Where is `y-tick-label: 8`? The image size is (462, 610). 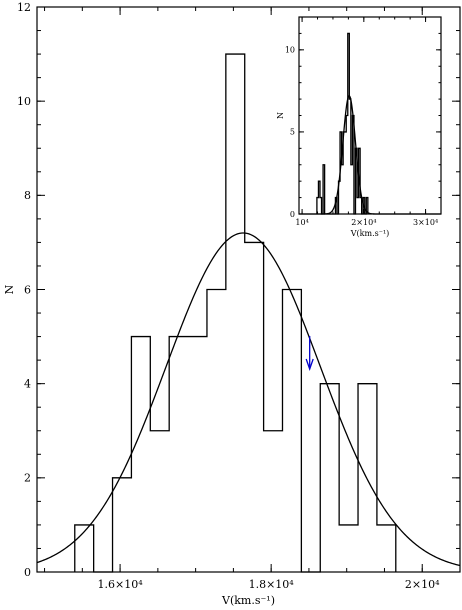
y-tick-label: 8 is located at coordinates (27, 195).